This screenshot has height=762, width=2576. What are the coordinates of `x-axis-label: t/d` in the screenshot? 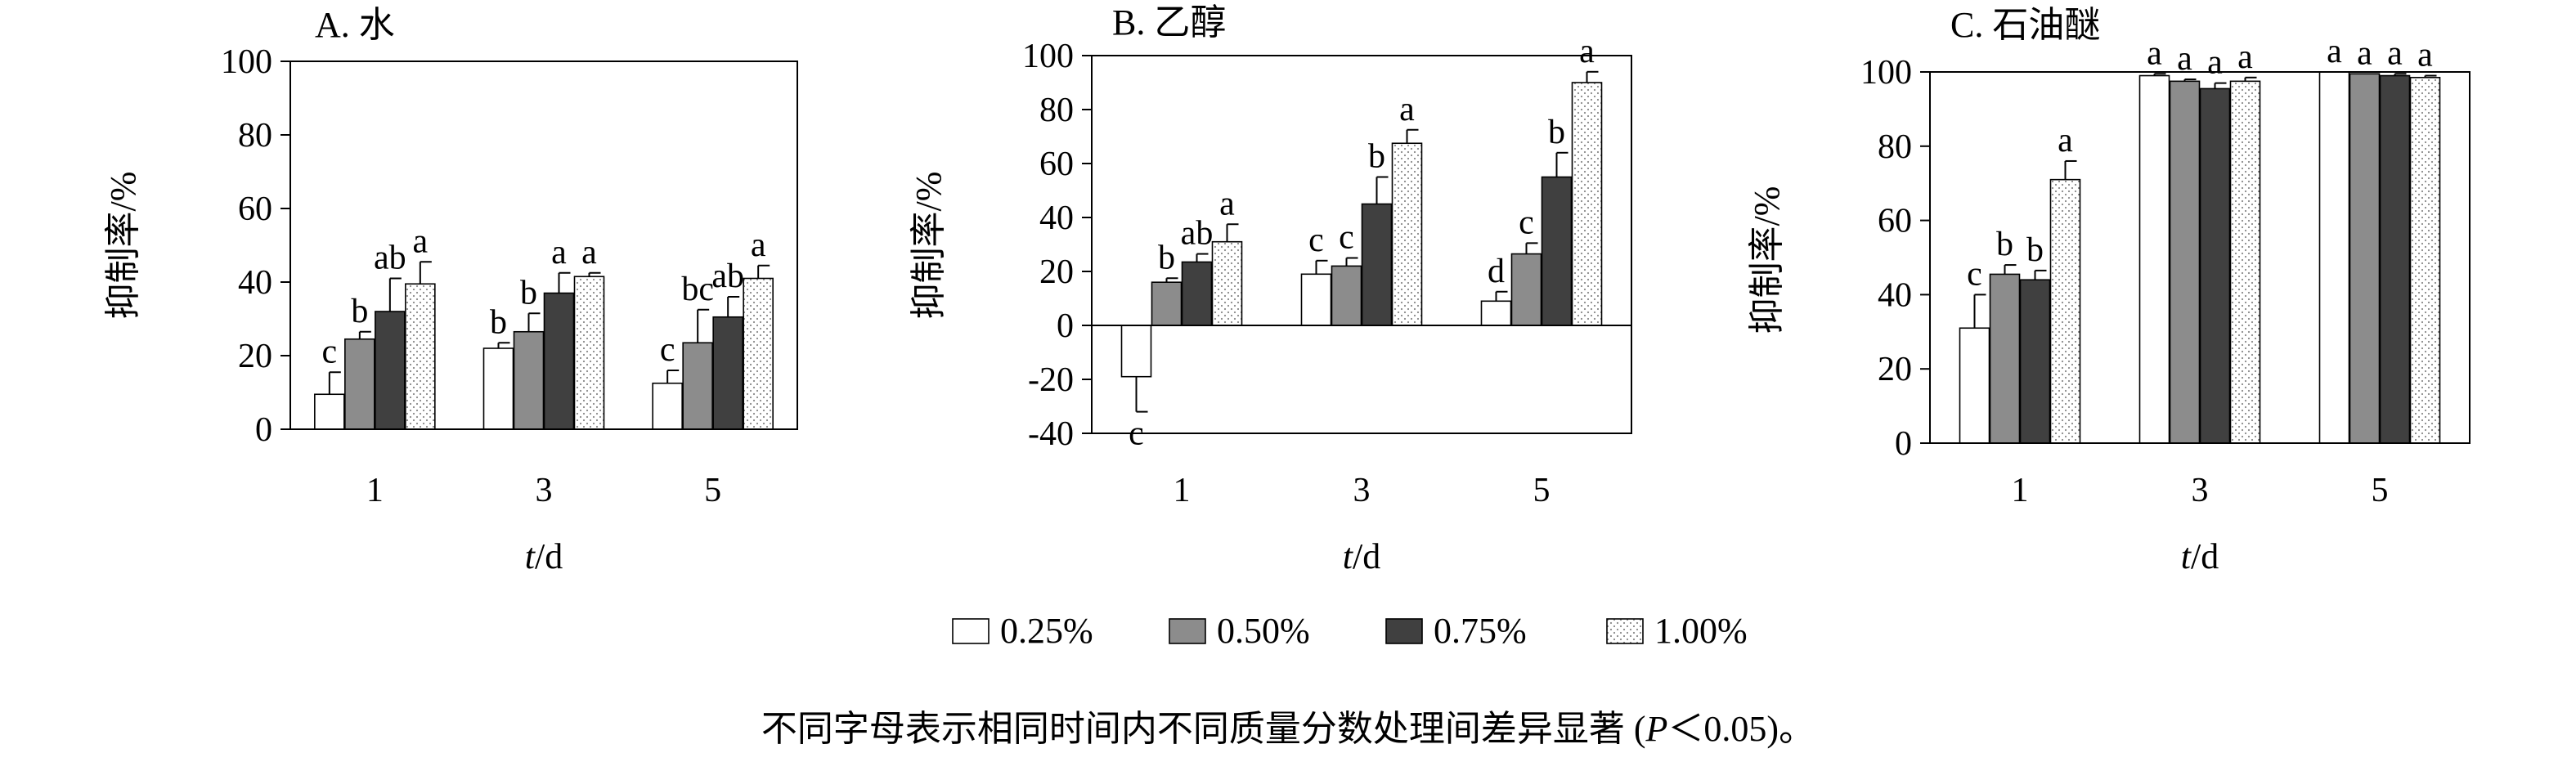 It's located at (1361, 556).